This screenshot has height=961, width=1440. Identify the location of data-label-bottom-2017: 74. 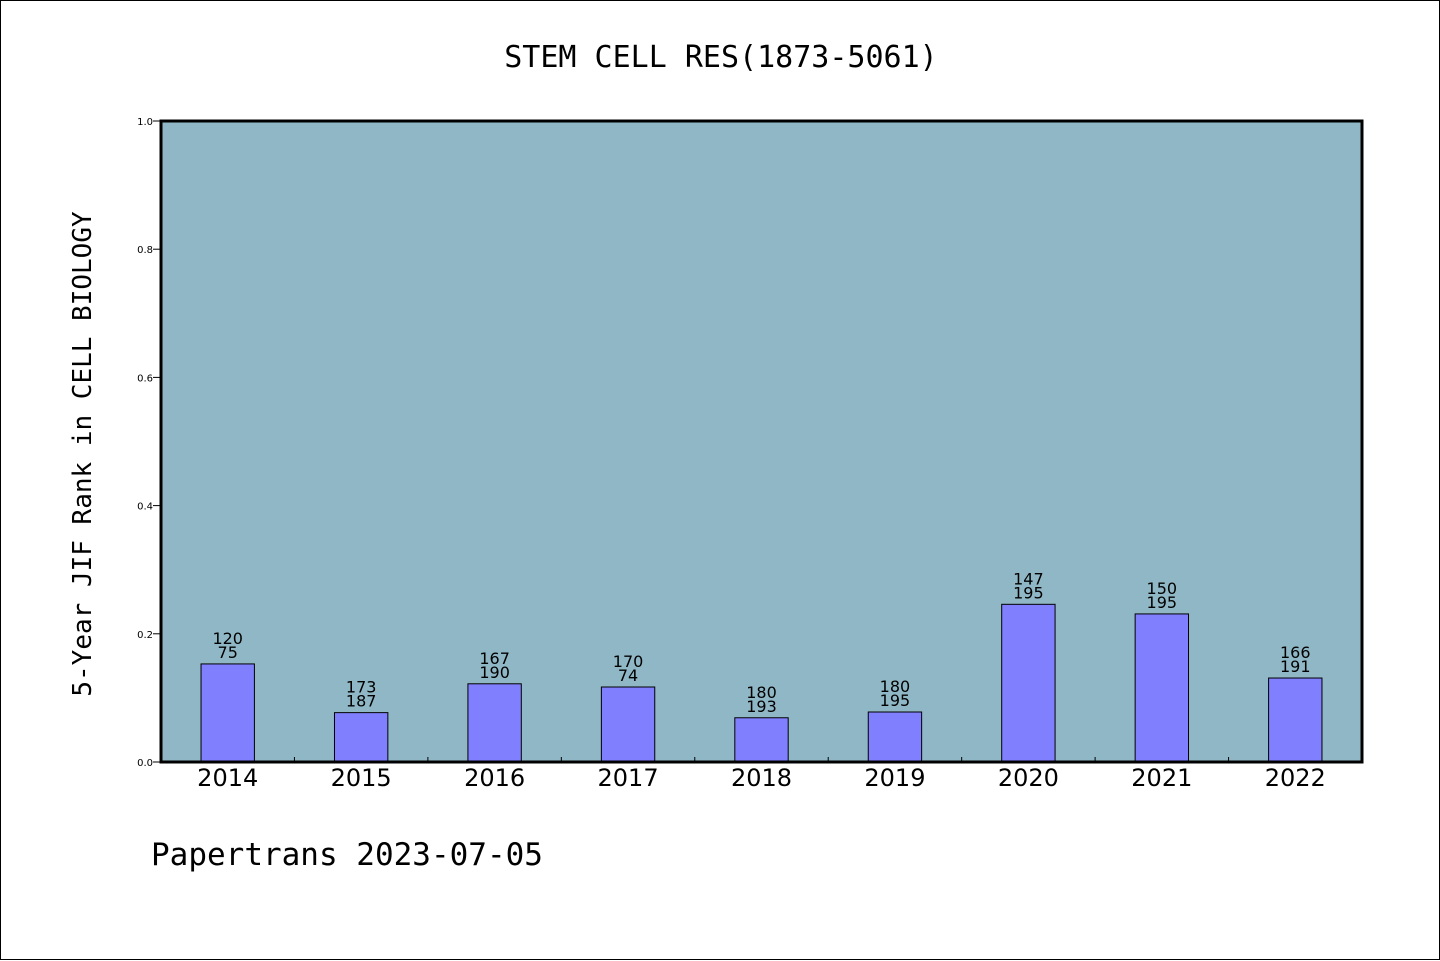
(628, 675).